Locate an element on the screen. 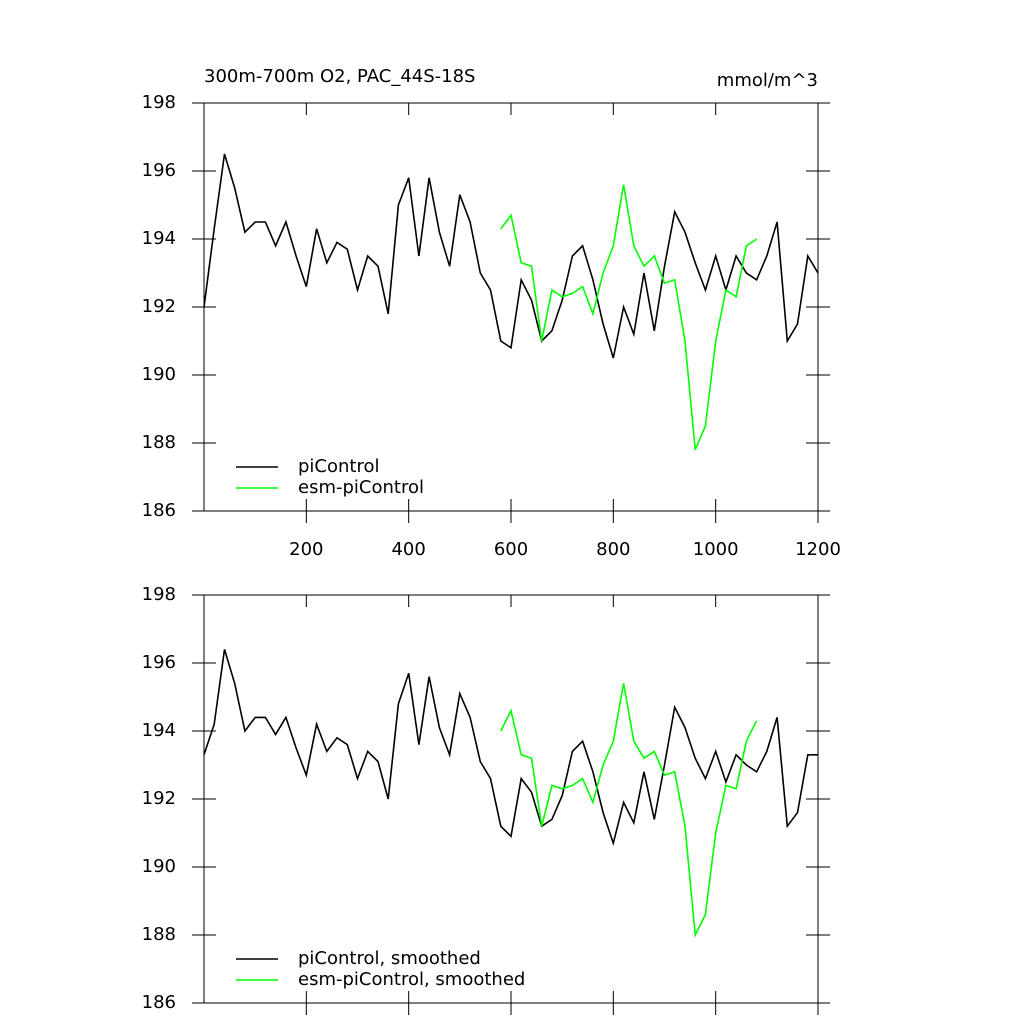  legend-label: esm-piControl, smoothed is located at coordinates (411, 979).